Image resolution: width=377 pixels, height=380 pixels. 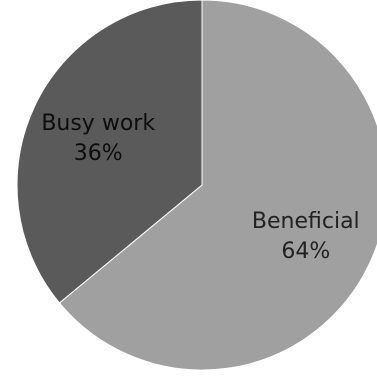 I want to click on pie-label-value: 64%, so click(x=305, y=251).